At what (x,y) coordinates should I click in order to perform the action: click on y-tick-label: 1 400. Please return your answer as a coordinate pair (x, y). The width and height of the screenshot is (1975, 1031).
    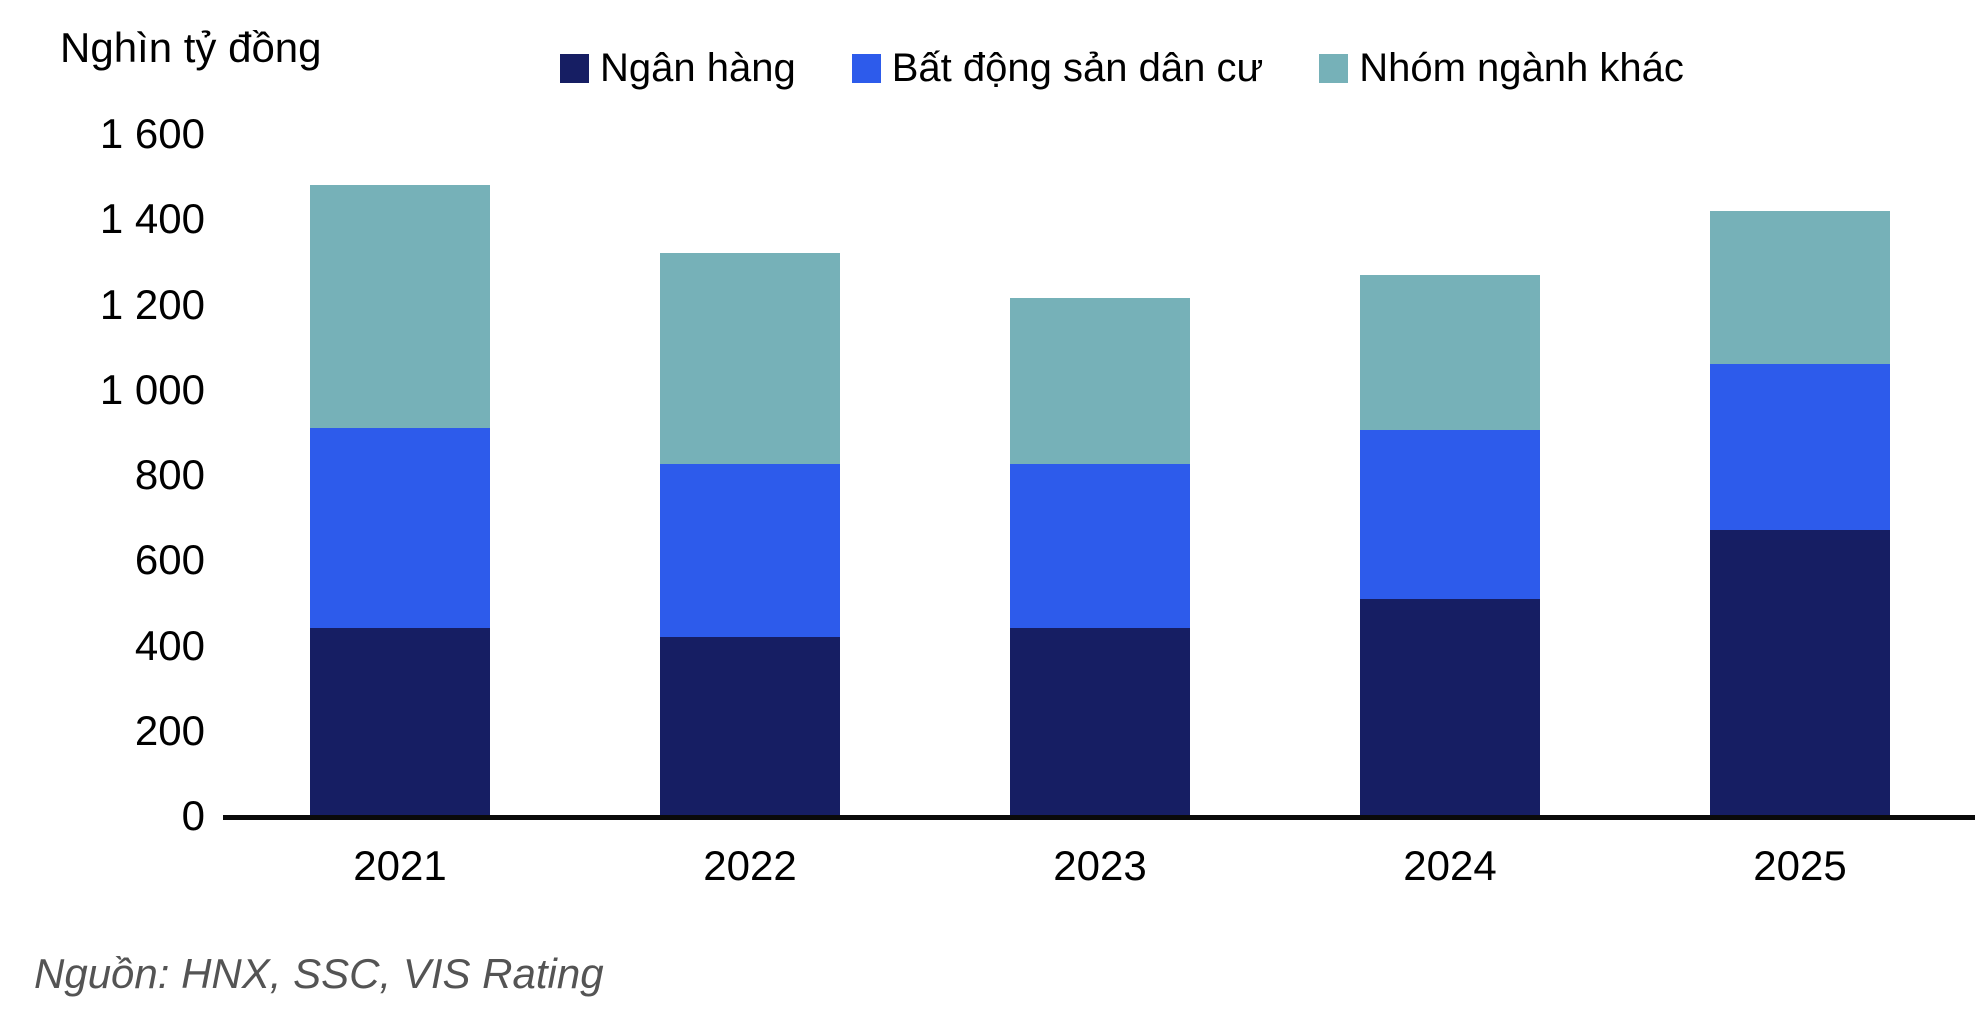
    Looking at the image, I should click on (152, 219).